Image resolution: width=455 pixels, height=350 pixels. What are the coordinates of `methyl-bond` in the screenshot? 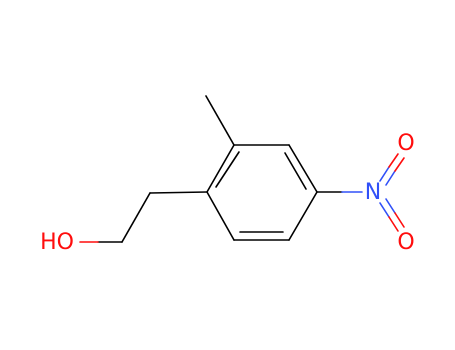 It's located at (220, 120).